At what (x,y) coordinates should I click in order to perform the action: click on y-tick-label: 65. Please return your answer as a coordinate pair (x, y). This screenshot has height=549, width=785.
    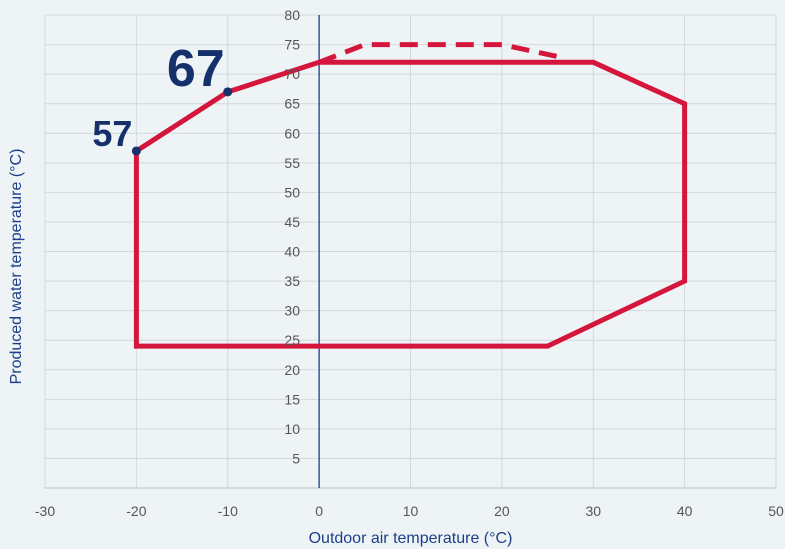
    Looking at the image, I should click on (292, 104).